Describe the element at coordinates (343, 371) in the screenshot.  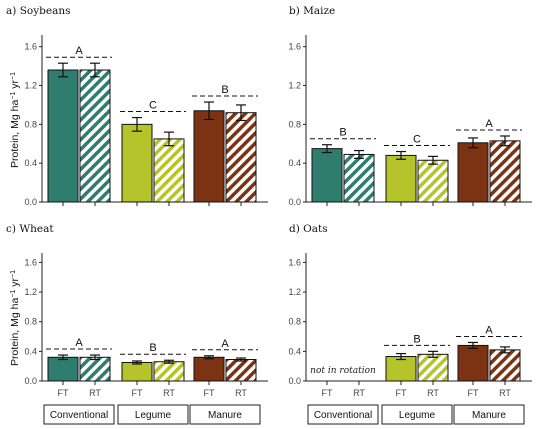
I see `not-in-rotation-note: not in rotation` at that location.